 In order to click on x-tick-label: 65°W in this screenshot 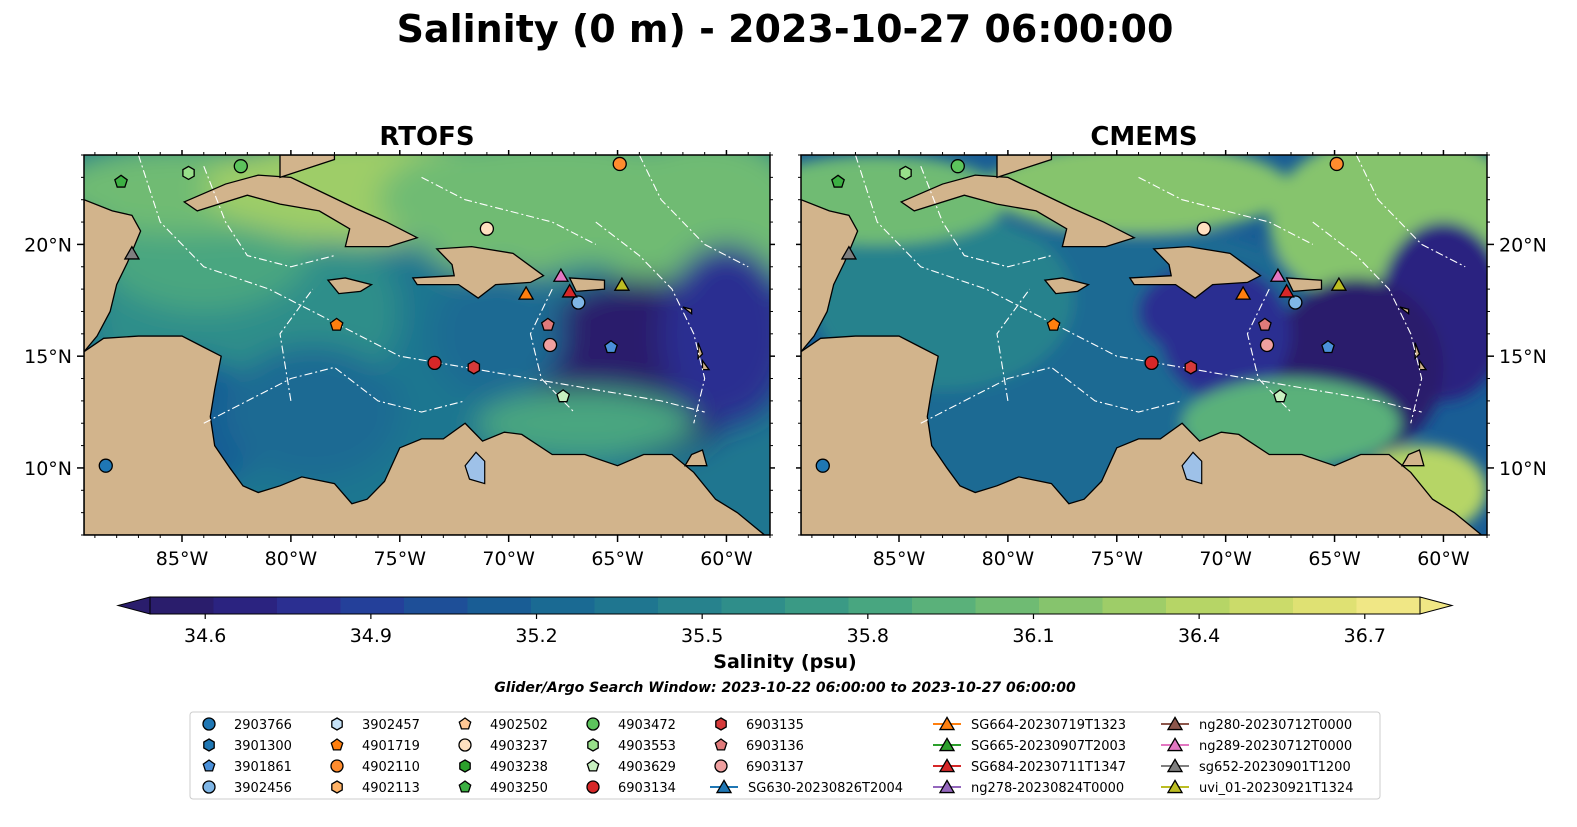, I will do `click(617, 559)`.